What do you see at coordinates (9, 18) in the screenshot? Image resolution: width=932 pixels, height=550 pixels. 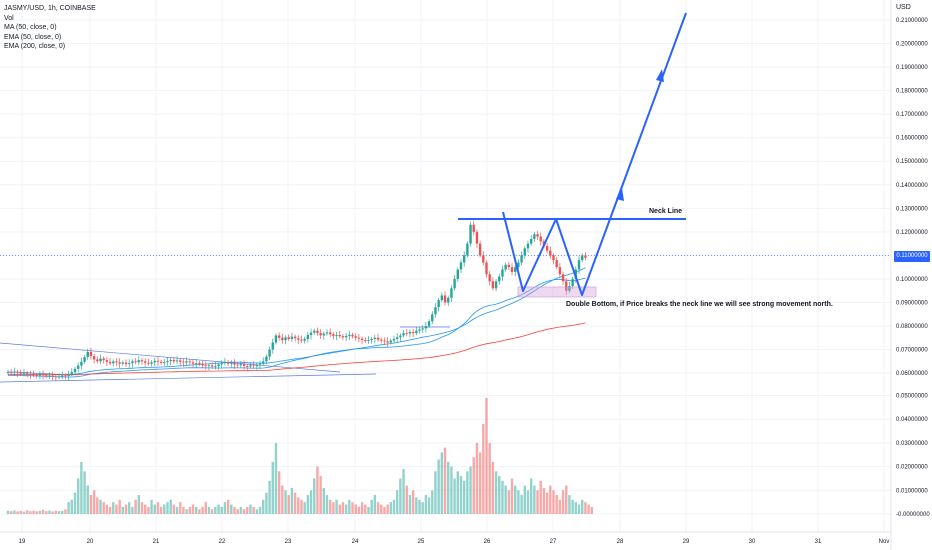 I see `legend-vol: Vol` at bounding box center [9, 18].